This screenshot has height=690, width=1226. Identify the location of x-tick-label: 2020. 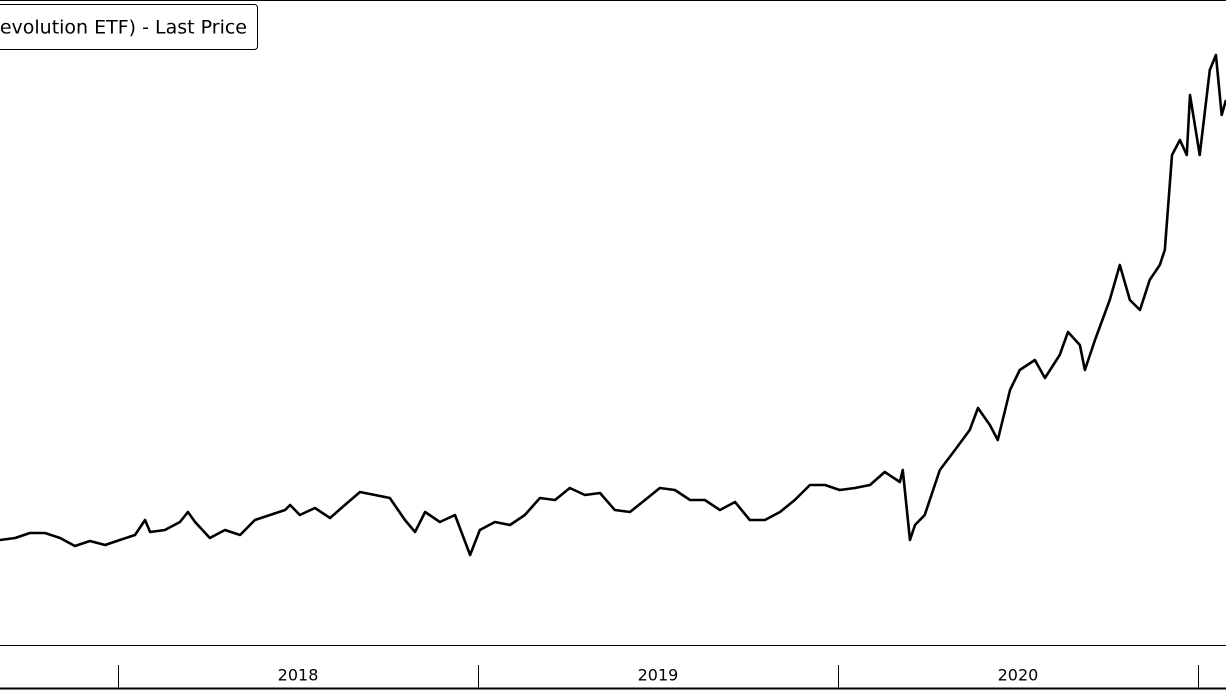
(1018, 675).